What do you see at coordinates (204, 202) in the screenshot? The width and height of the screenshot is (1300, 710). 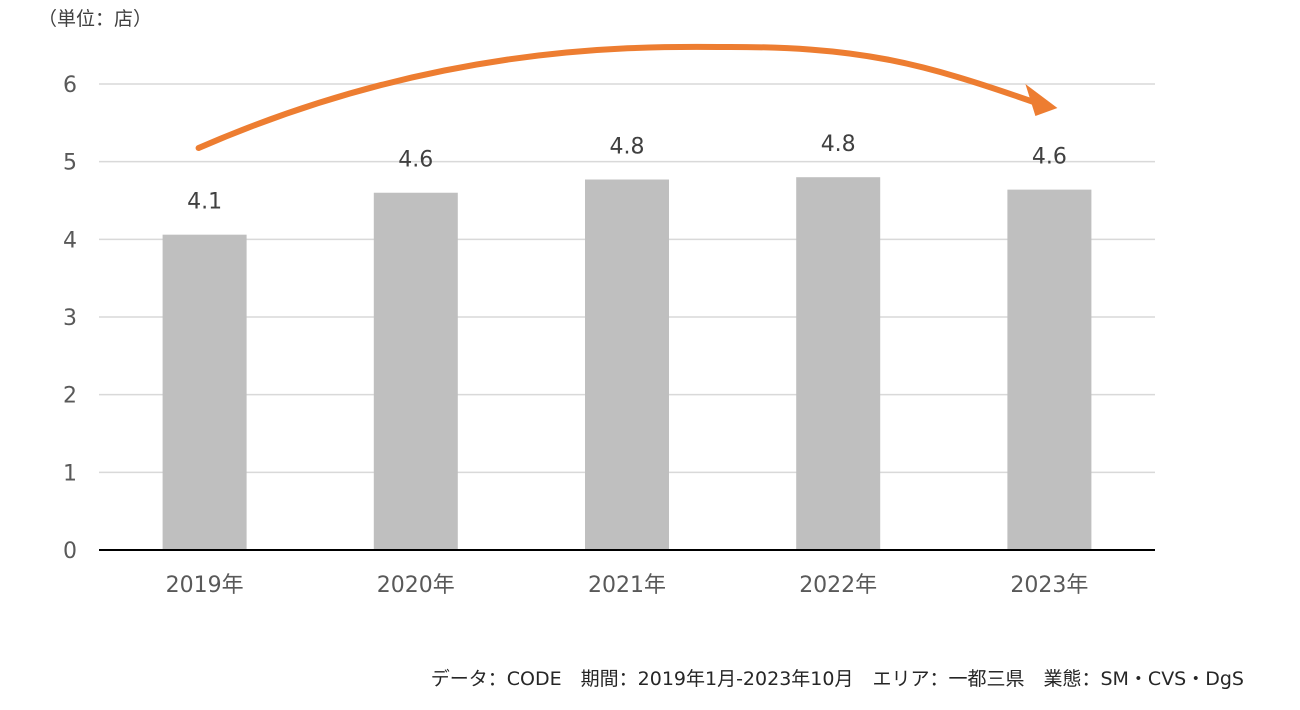 I see `data-label: 4.1` at bounding box center [204, 202].